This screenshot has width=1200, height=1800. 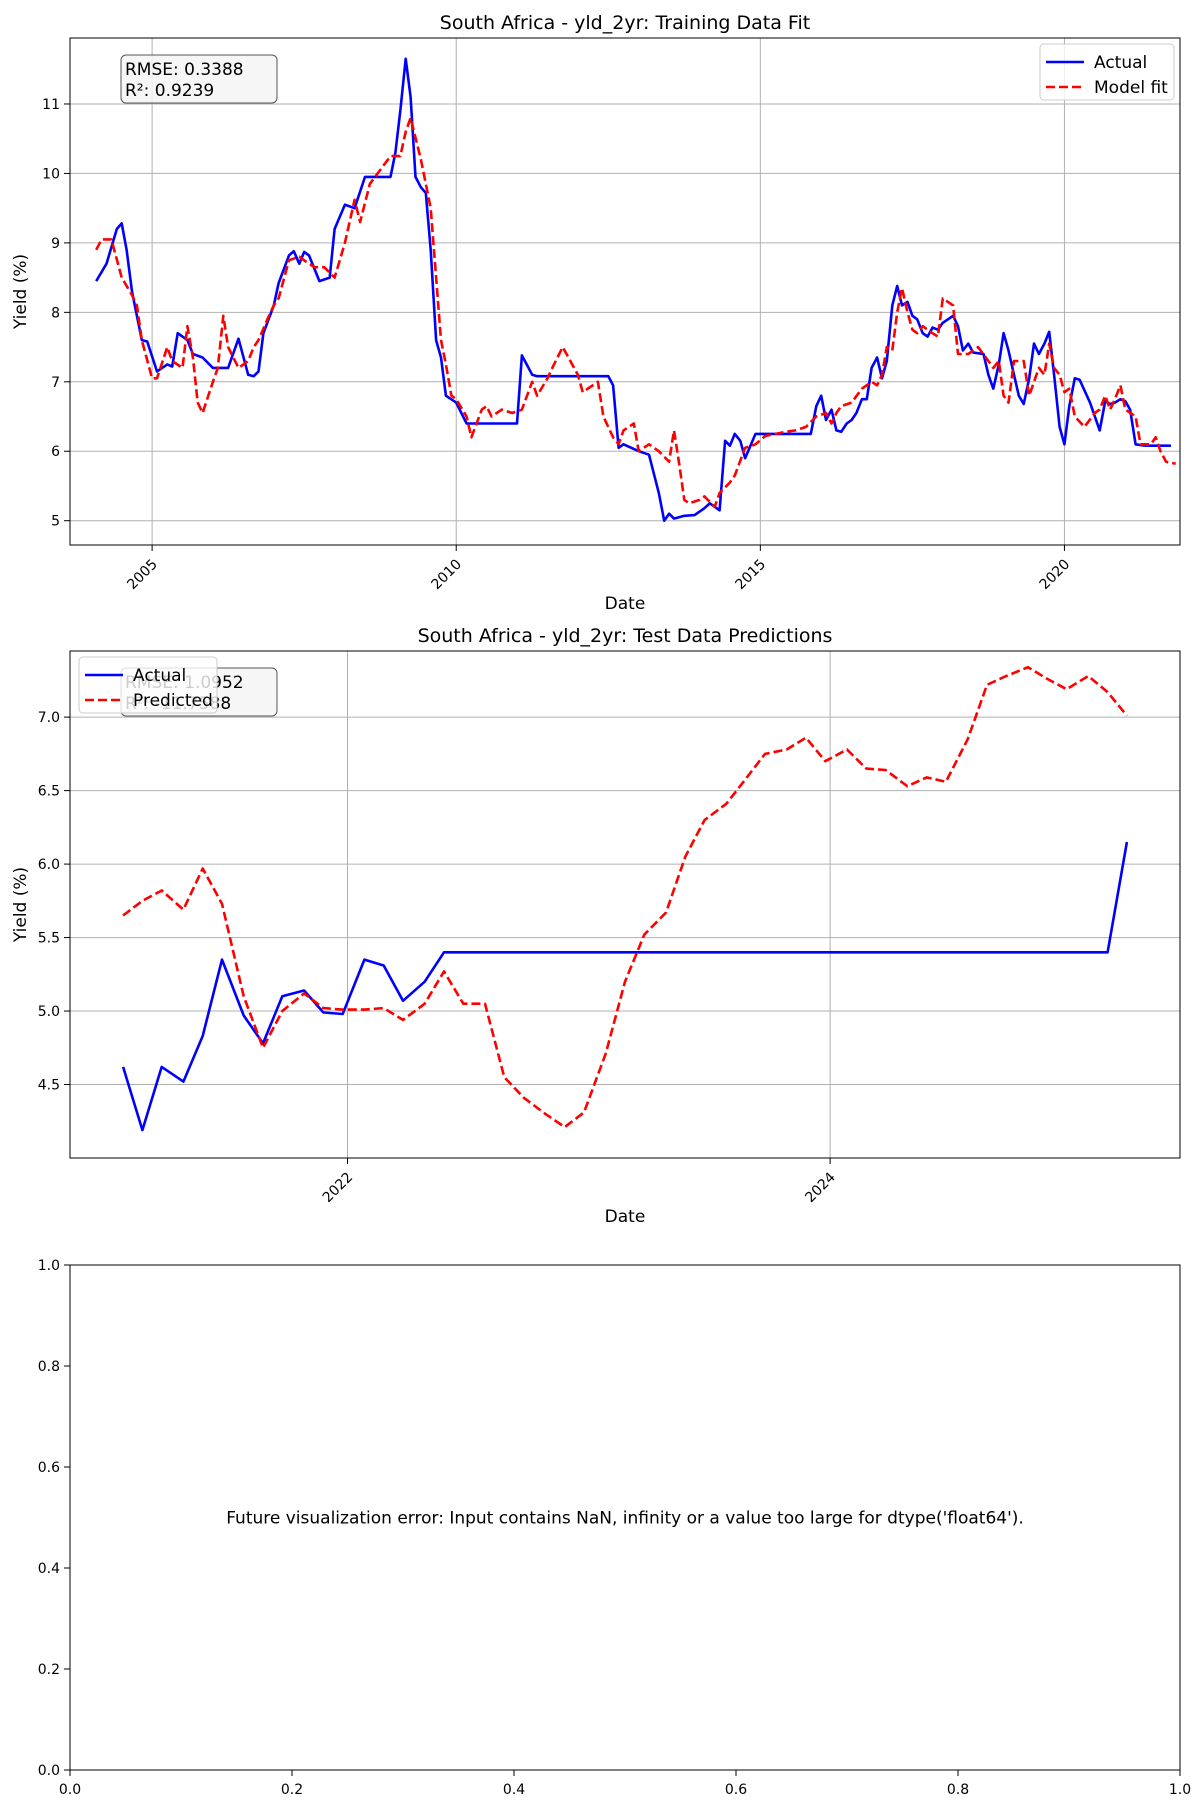 I want to click on y-tick-label: 5.0, so click(x=49, y=1012).